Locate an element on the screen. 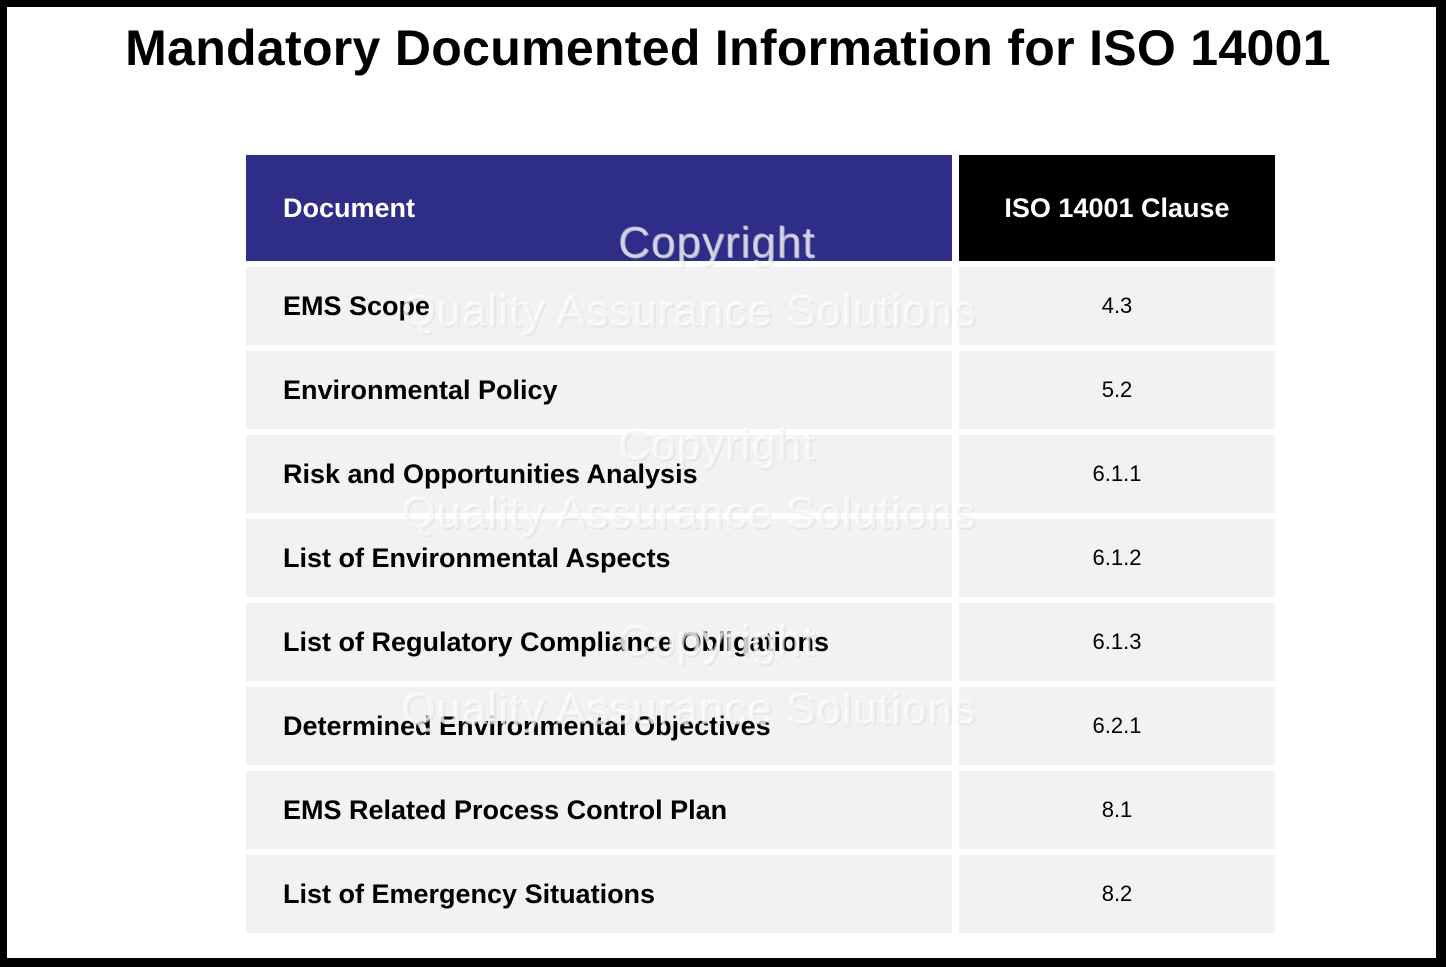  clause-cell: 8.2 is located at coordinates (1117, 894).